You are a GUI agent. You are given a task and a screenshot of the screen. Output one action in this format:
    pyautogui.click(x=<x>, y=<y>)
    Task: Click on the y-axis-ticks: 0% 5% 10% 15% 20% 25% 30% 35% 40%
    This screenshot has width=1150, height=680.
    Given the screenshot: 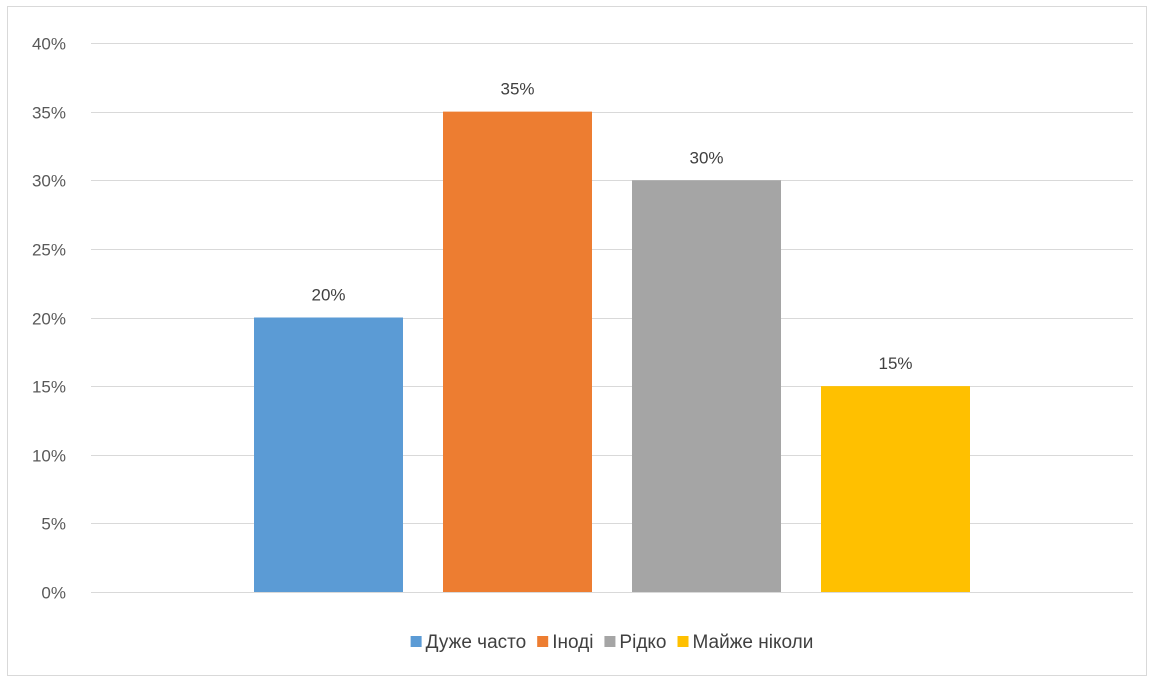 What is the action you would take?
    pyautogui.click(x=49, y=319)
    